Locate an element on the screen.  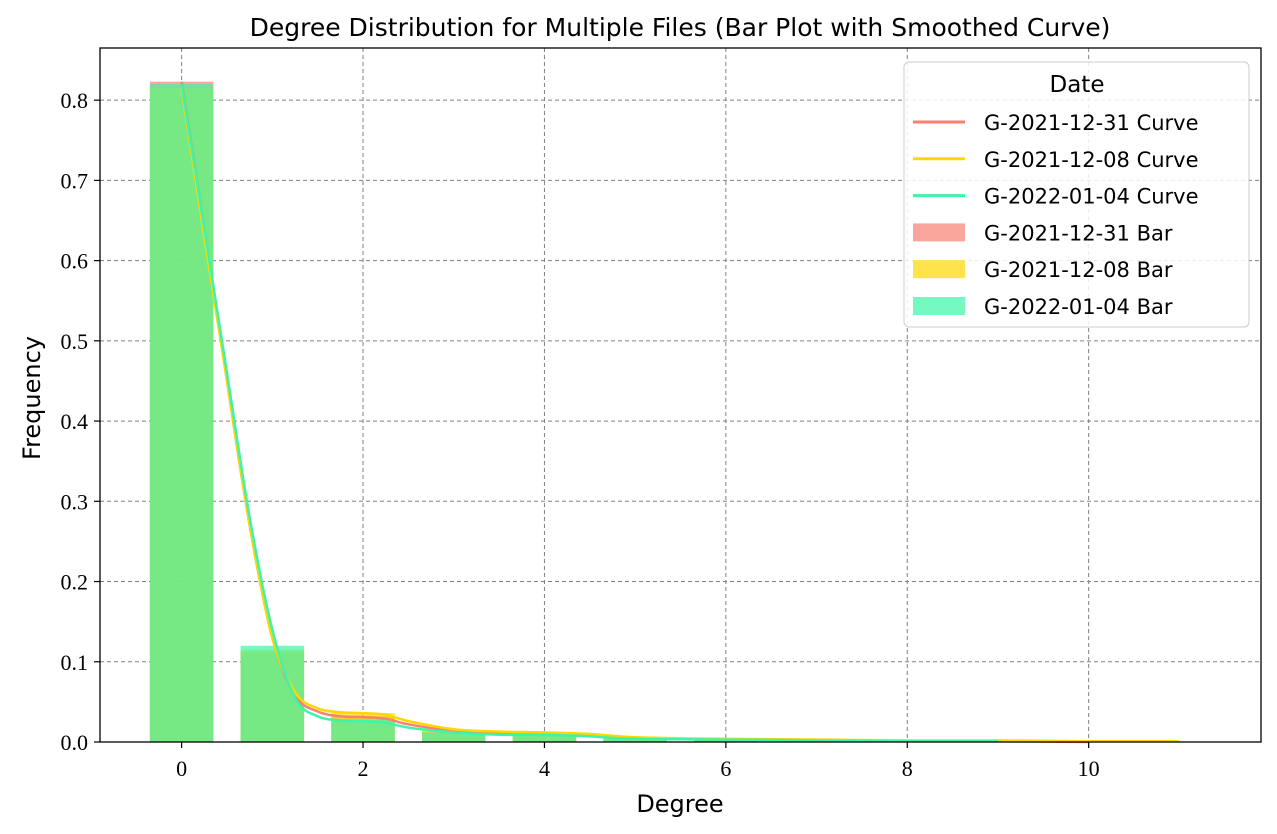
y-tick-label-8: 0.8 is located at coordinates (75, 100).